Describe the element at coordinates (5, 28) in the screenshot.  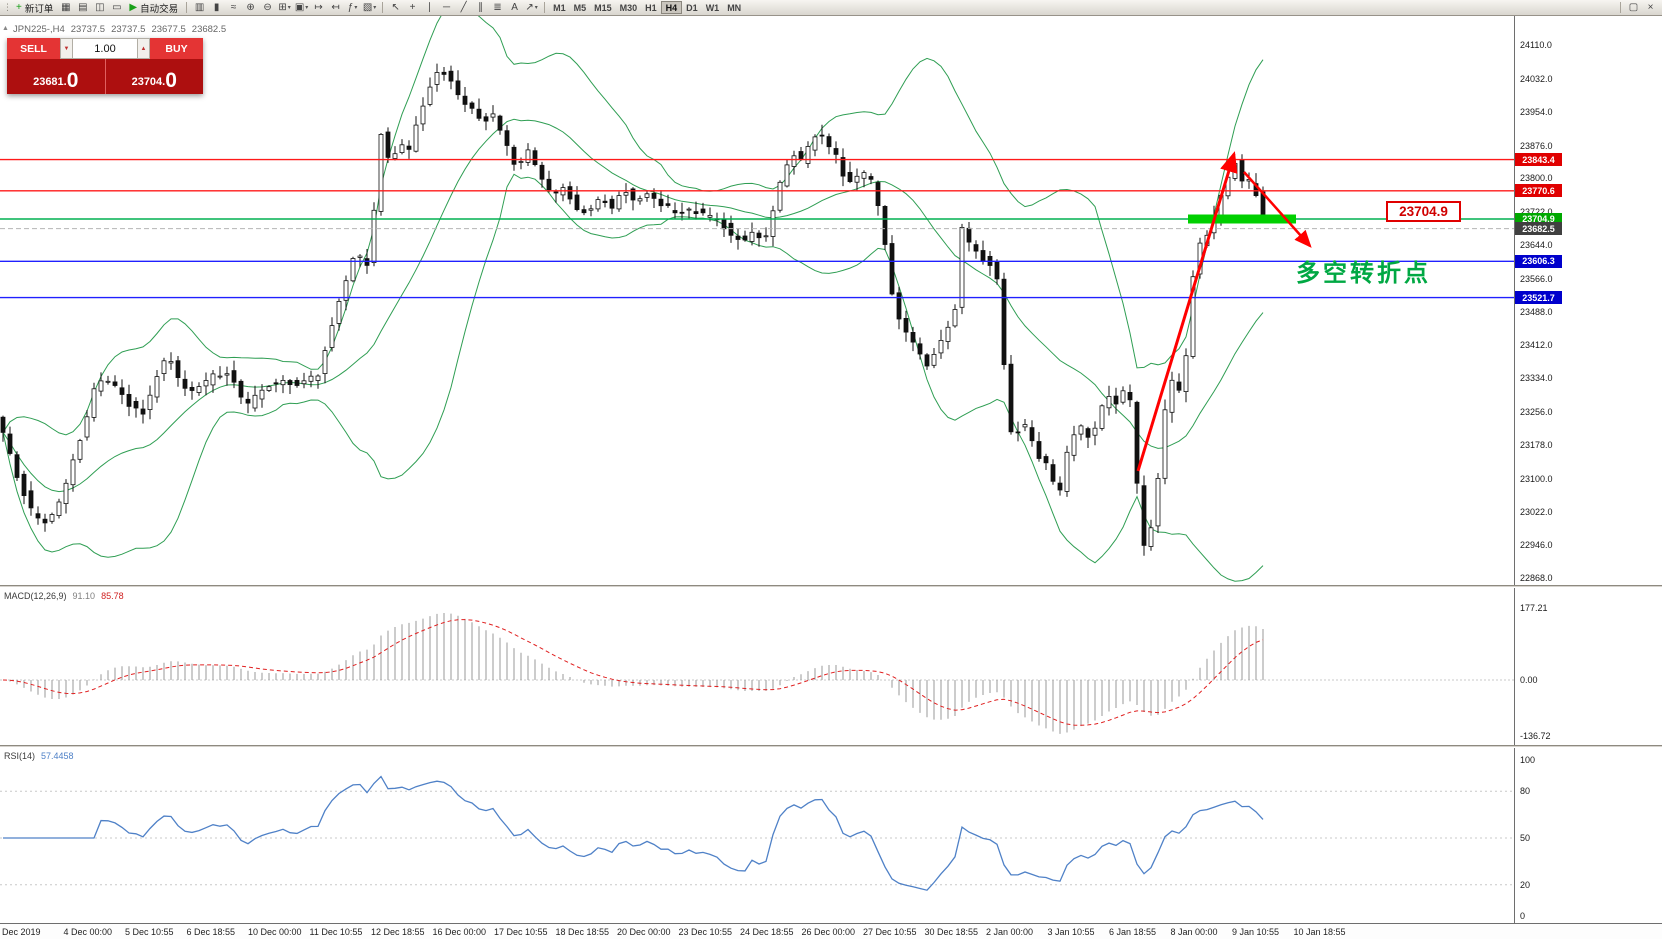
I see `collapse-panel-icon: ▲` at that location.